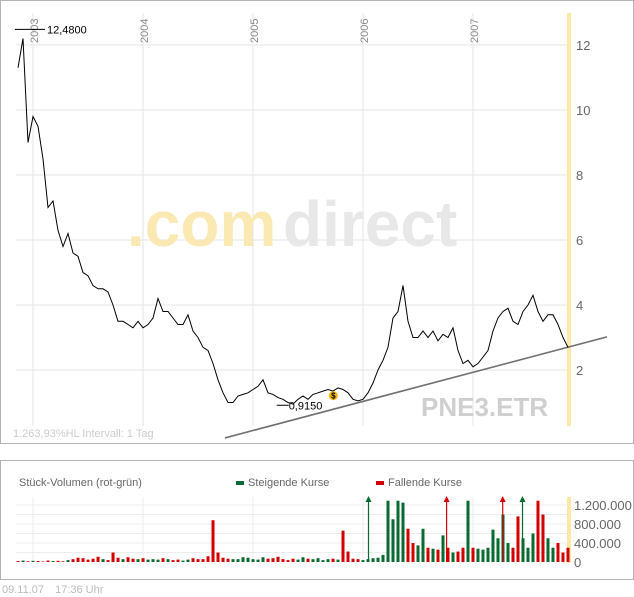  I want to click on dividend-marker: $, so click(333, 396).